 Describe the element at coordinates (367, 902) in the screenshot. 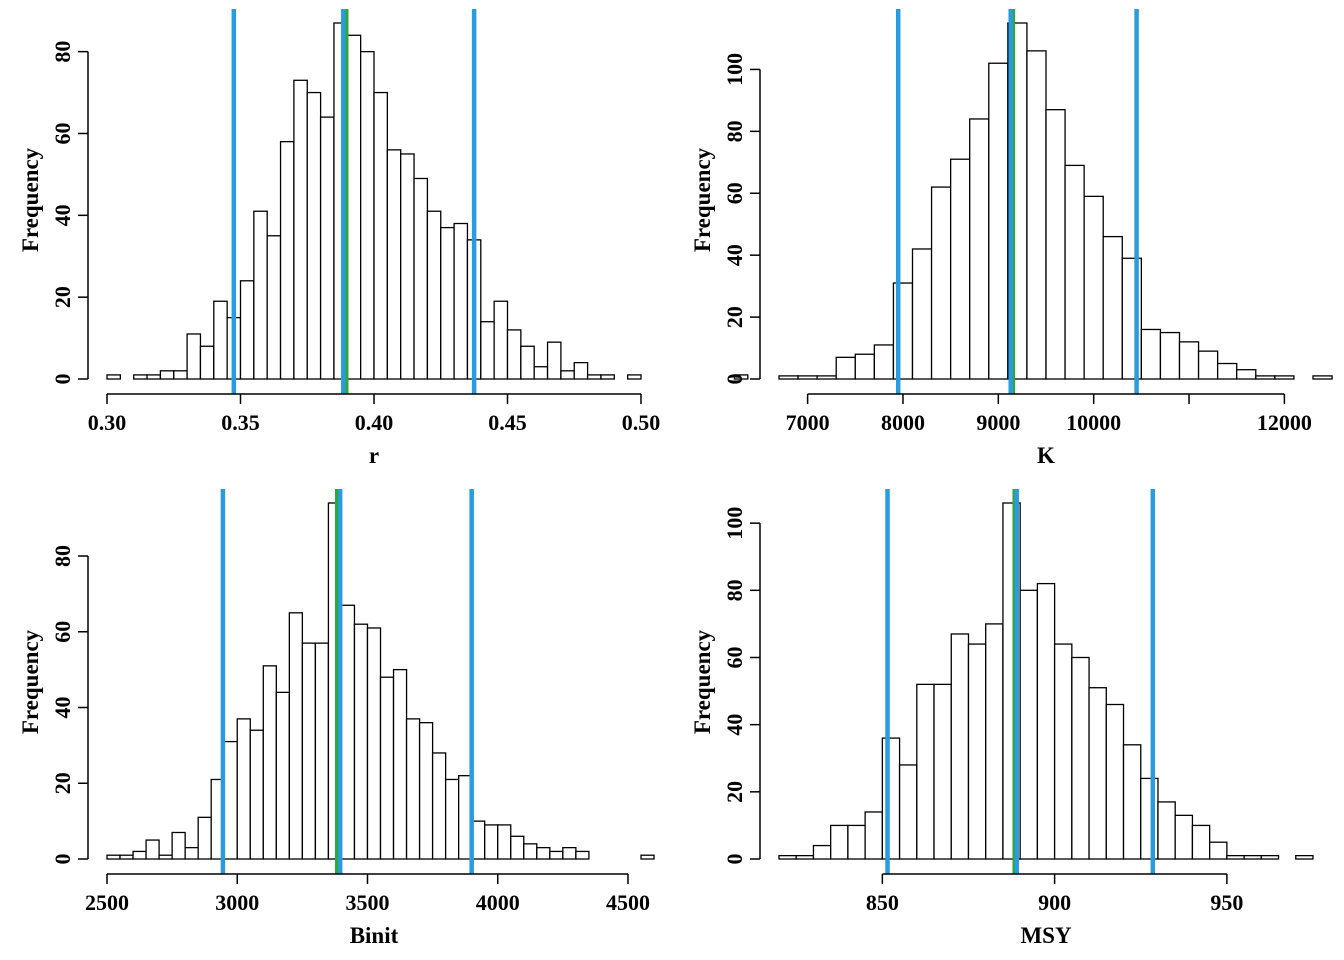

I see `x-tick-label: 3500` at that location.